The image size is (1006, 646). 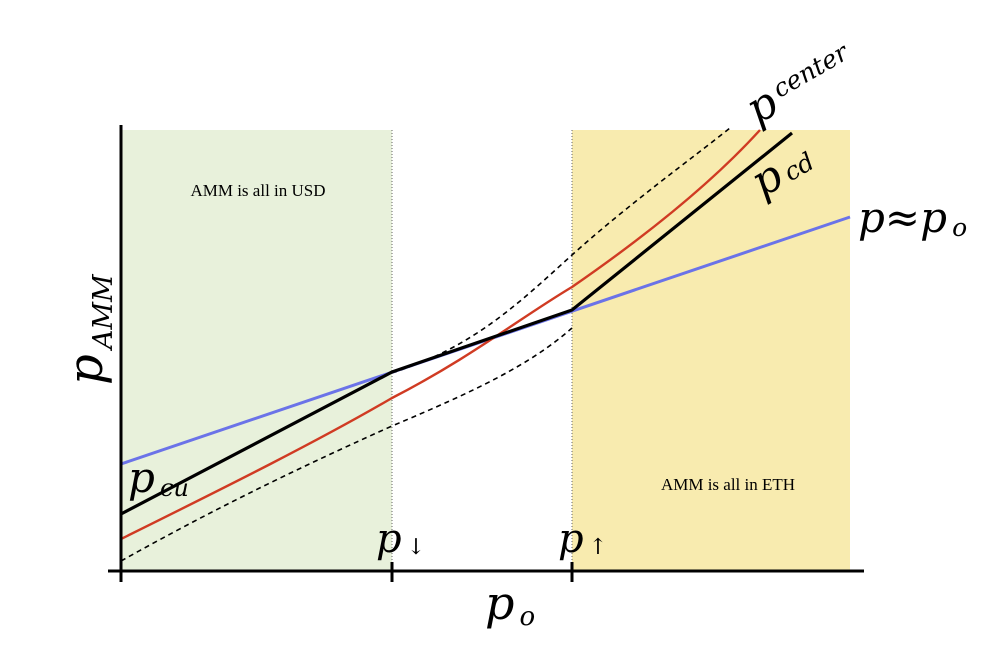 I want to click on p-cu-label-main: p, so click(x=141, y=477).